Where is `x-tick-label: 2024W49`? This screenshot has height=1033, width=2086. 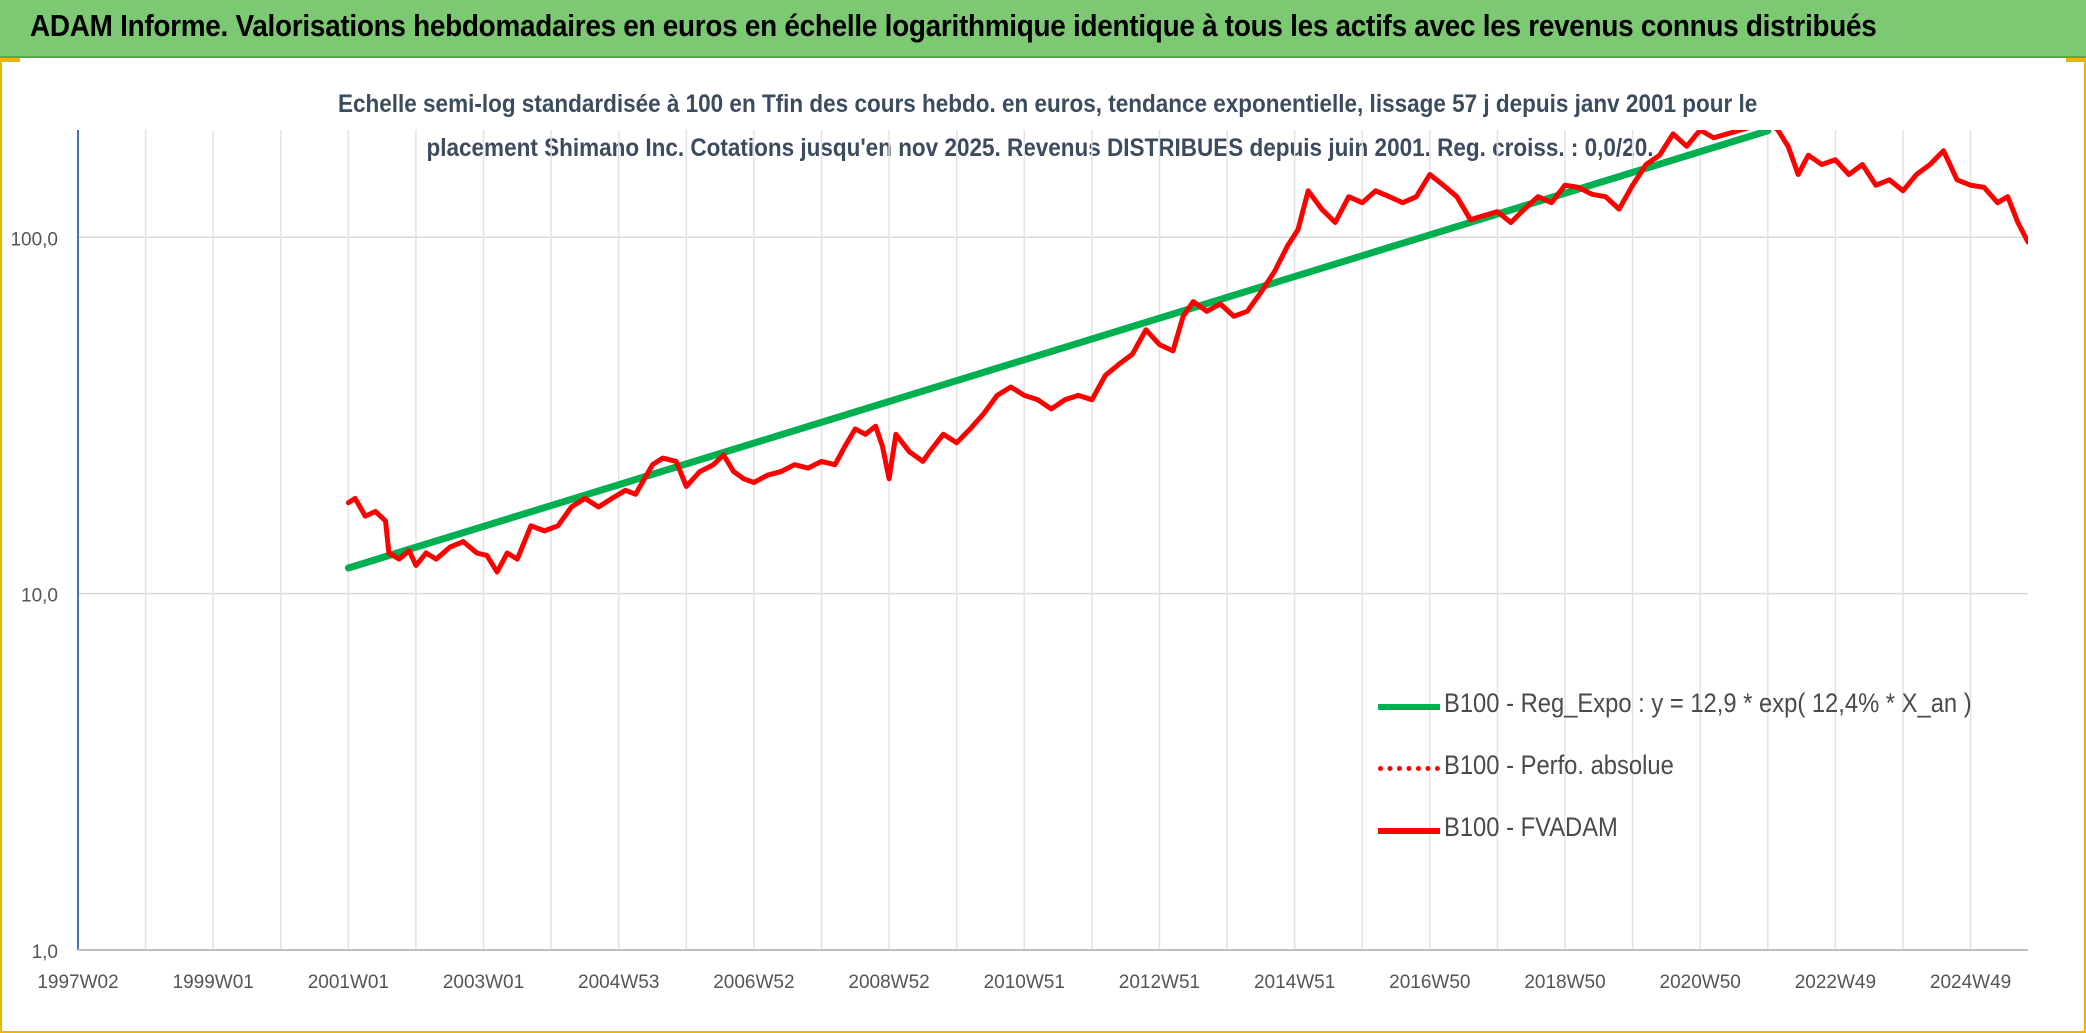
x-tick-label: 2024W49 is located at coordinates (1970, 982).